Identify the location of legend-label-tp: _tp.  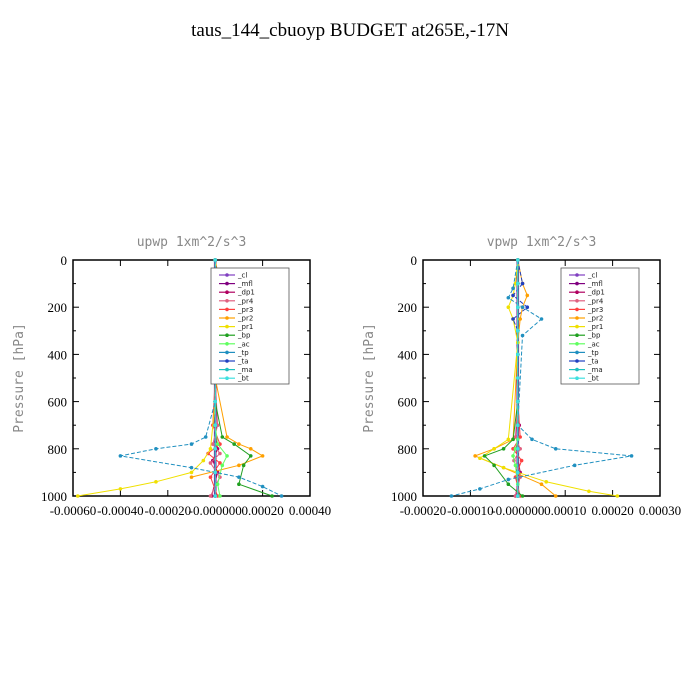
(243, 353).